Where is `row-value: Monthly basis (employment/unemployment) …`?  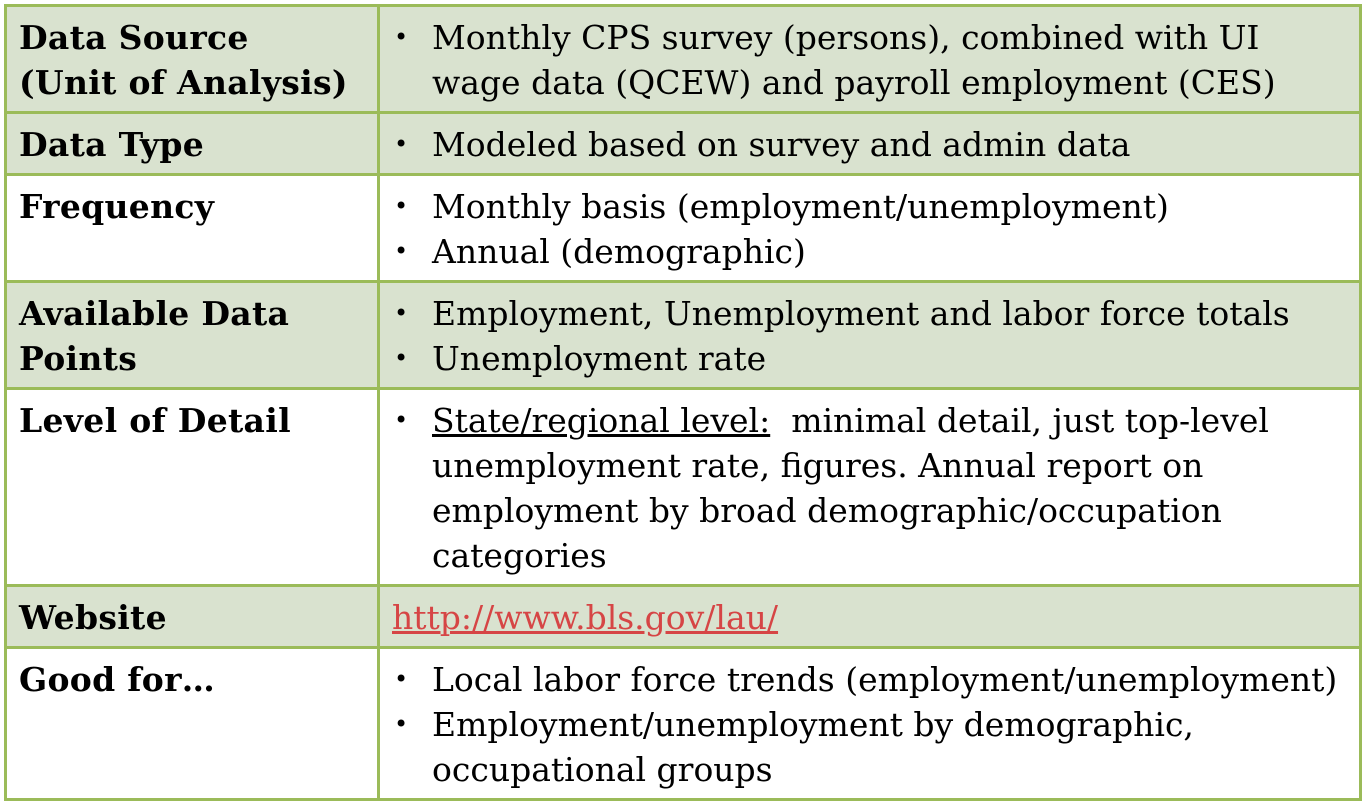
row-value: Monthly basis (employment/unemployment) … is located at coordinates (869, 228).